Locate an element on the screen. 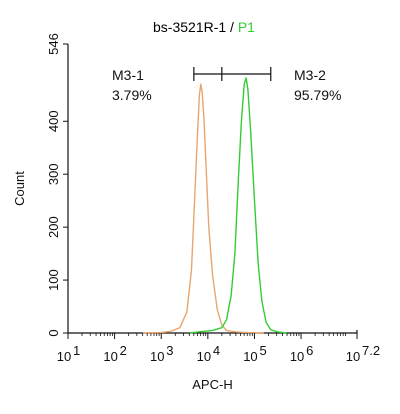  y-tick-label: 100 is located at coordinates (53, 280).